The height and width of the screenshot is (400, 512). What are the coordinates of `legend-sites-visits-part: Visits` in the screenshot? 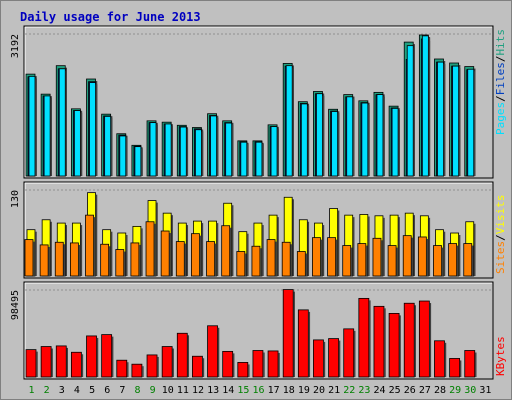 It's located at (500, 215).